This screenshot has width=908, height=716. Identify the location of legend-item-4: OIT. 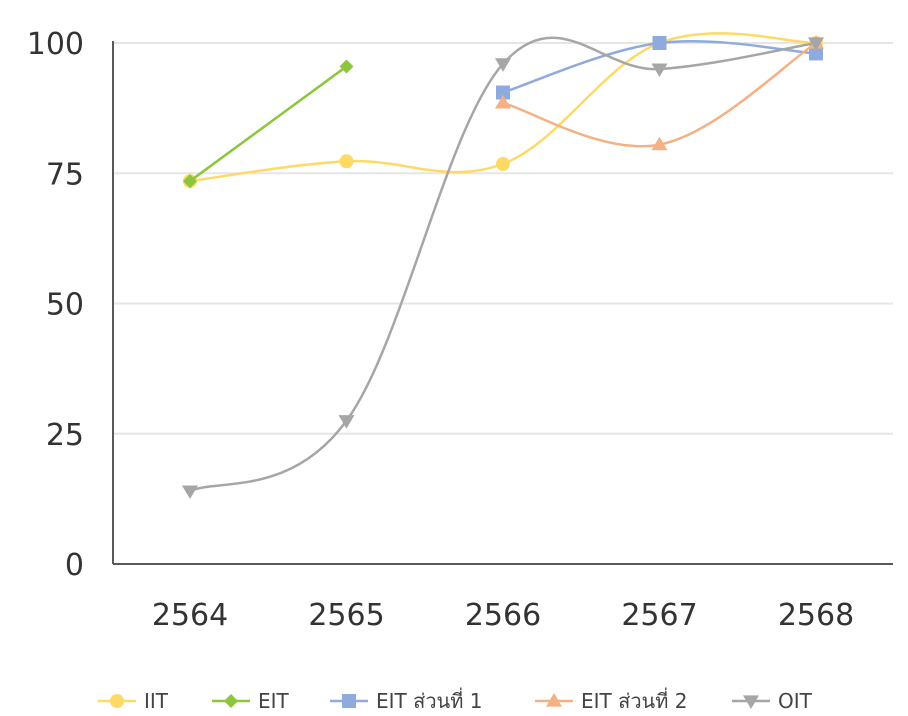
(772, 701).